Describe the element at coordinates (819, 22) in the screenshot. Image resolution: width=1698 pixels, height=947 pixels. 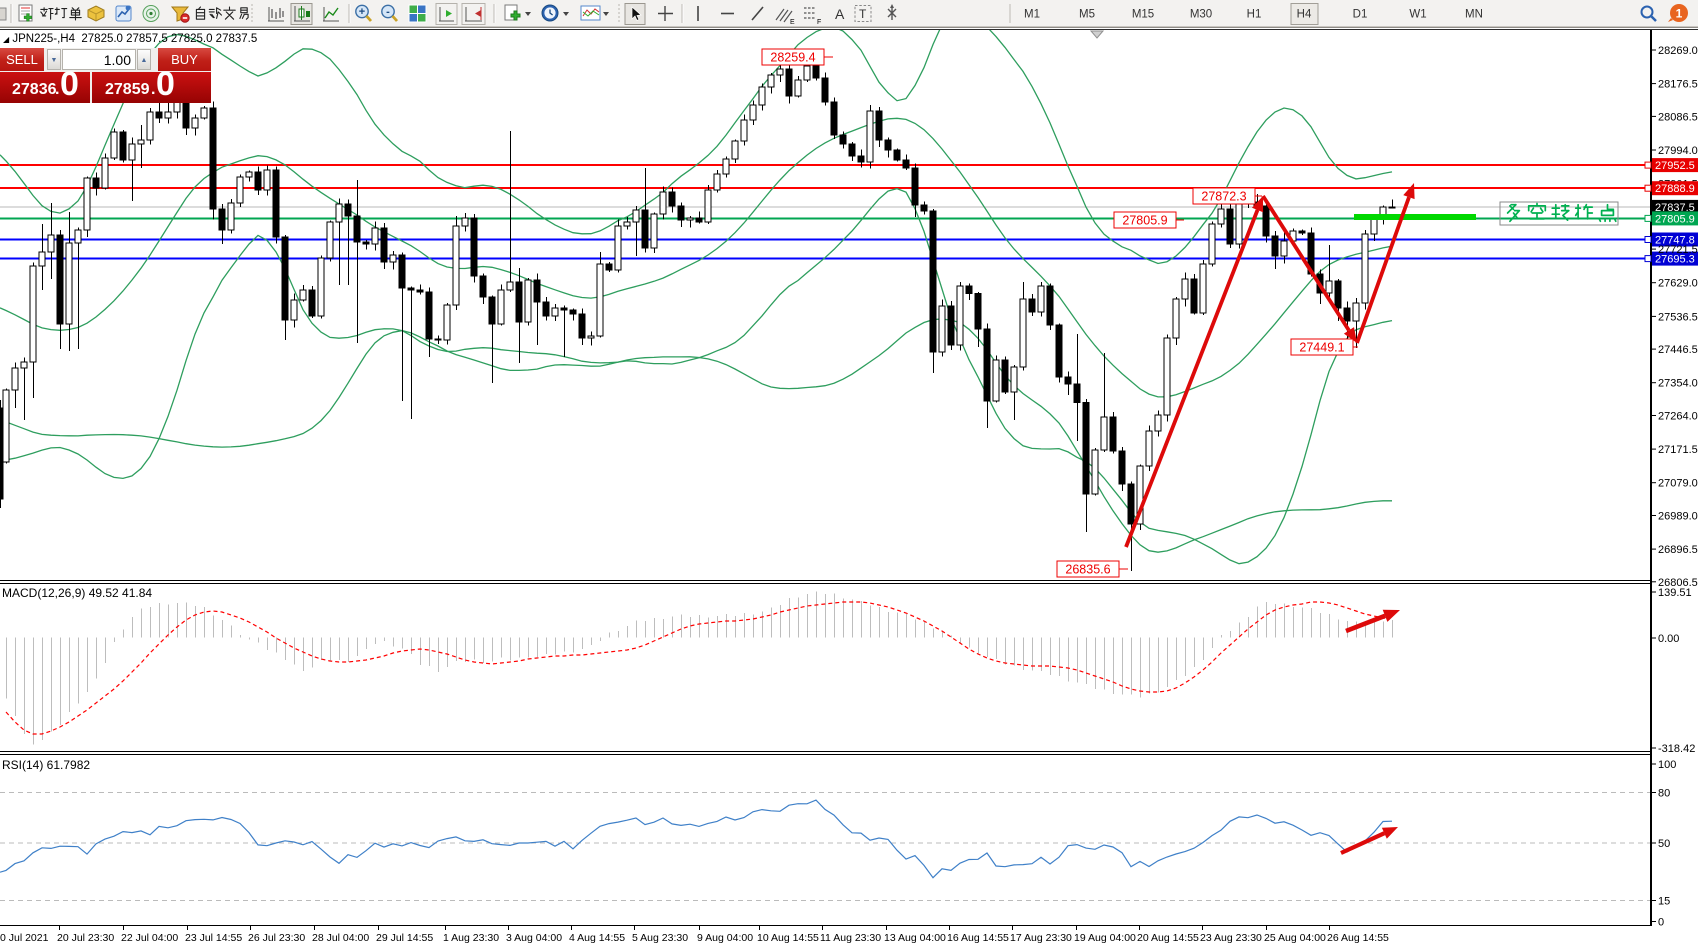
I see `svg-text: F` at that location.